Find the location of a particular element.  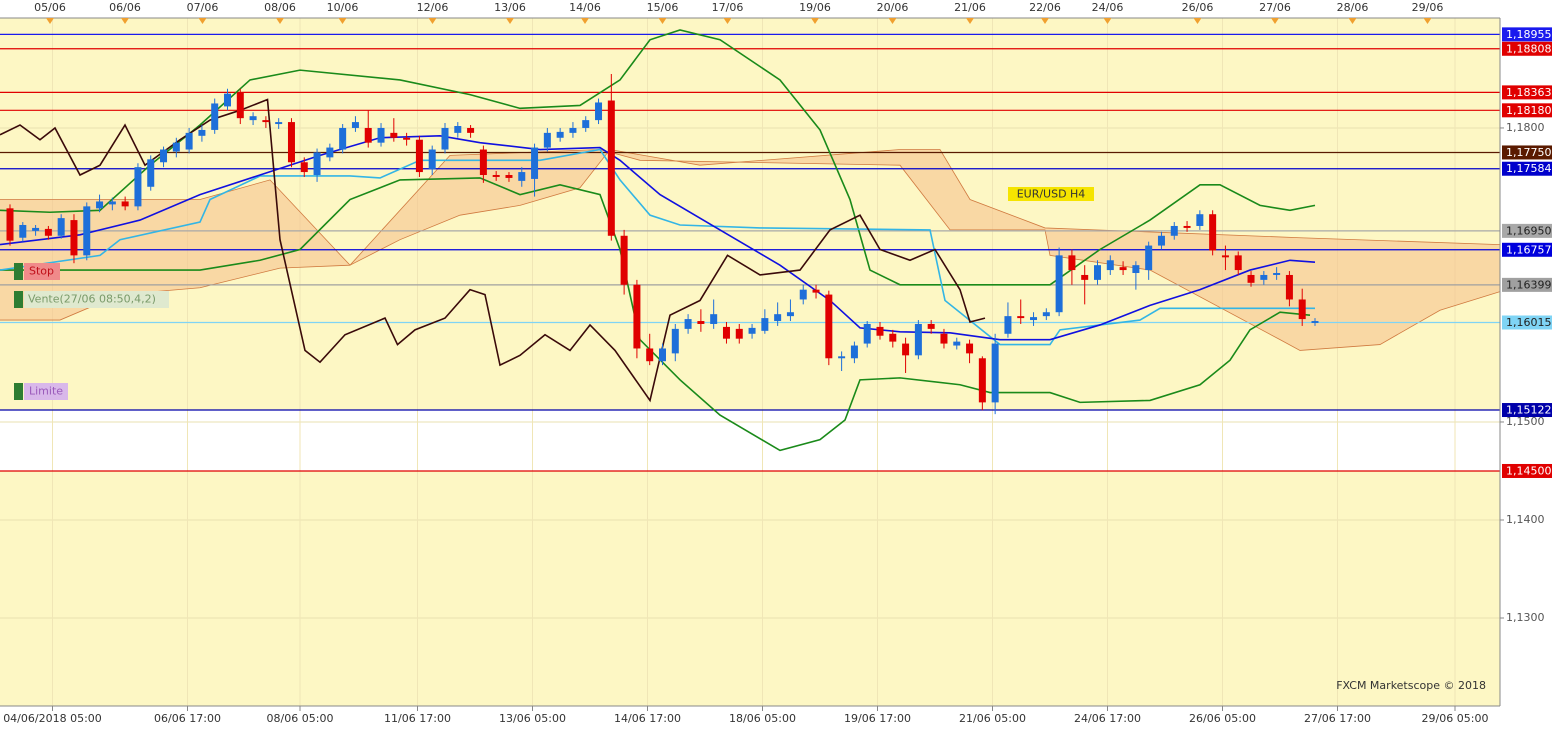

level-band is located at coordinates (750, 440).